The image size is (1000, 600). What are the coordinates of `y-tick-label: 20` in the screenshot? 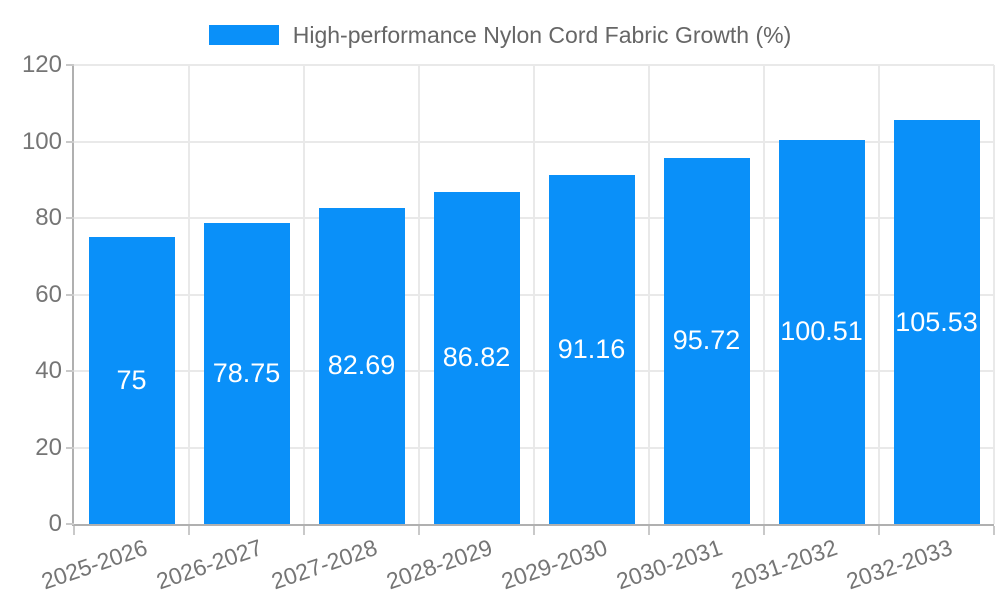 It's located at (48, 447).